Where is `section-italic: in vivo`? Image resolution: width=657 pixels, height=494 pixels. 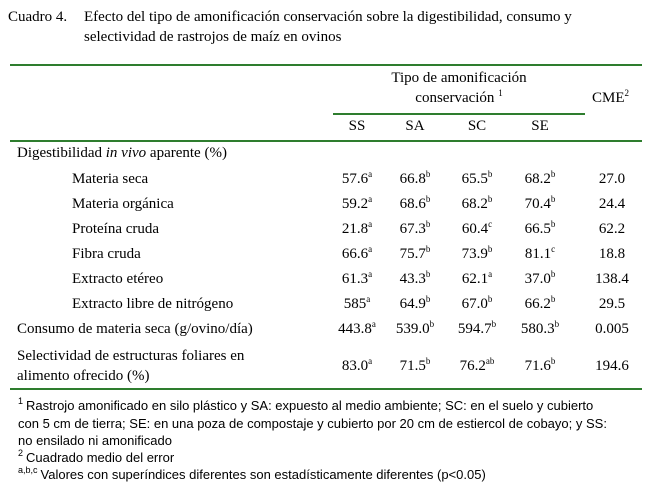
section-italic: in vivo is located at coordinates (126, 153).